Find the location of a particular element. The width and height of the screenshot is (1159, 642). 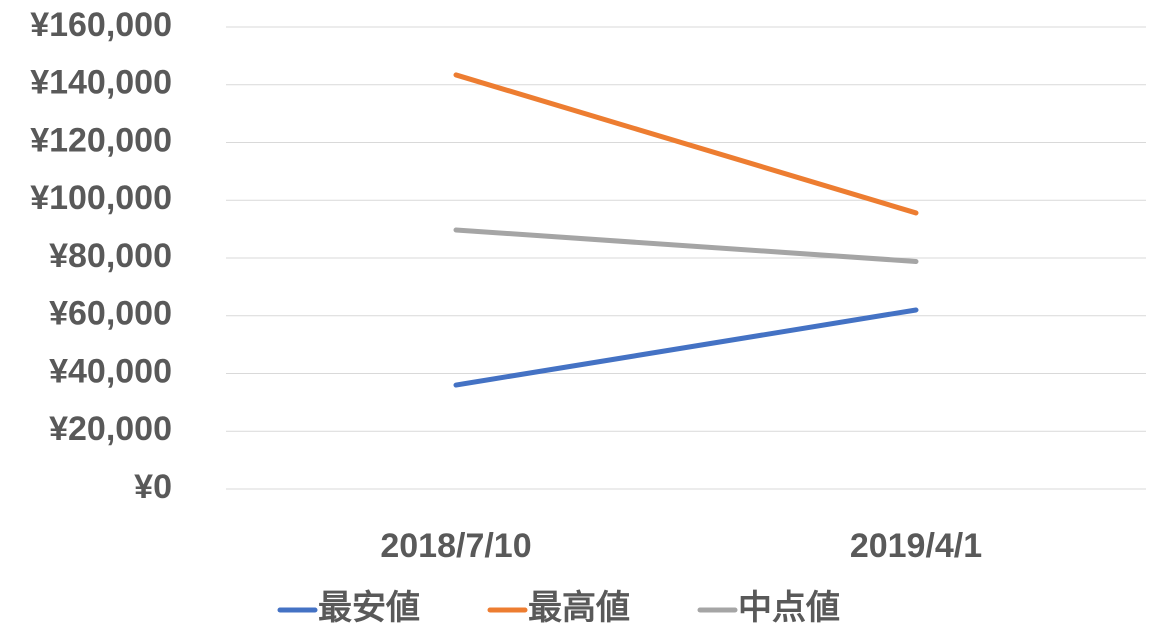

y-tick-label: ¥140,000 is located at coordinates (101, 83).